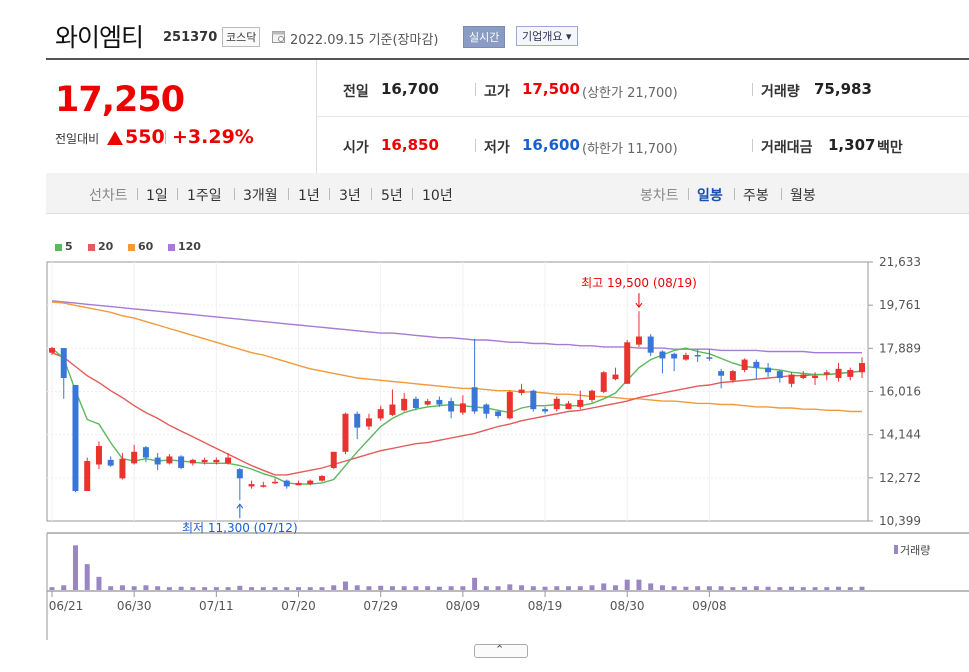 The height and width of the screenshot is (672, 969). I want to click on period-3y: 3년, so click(350, 196).